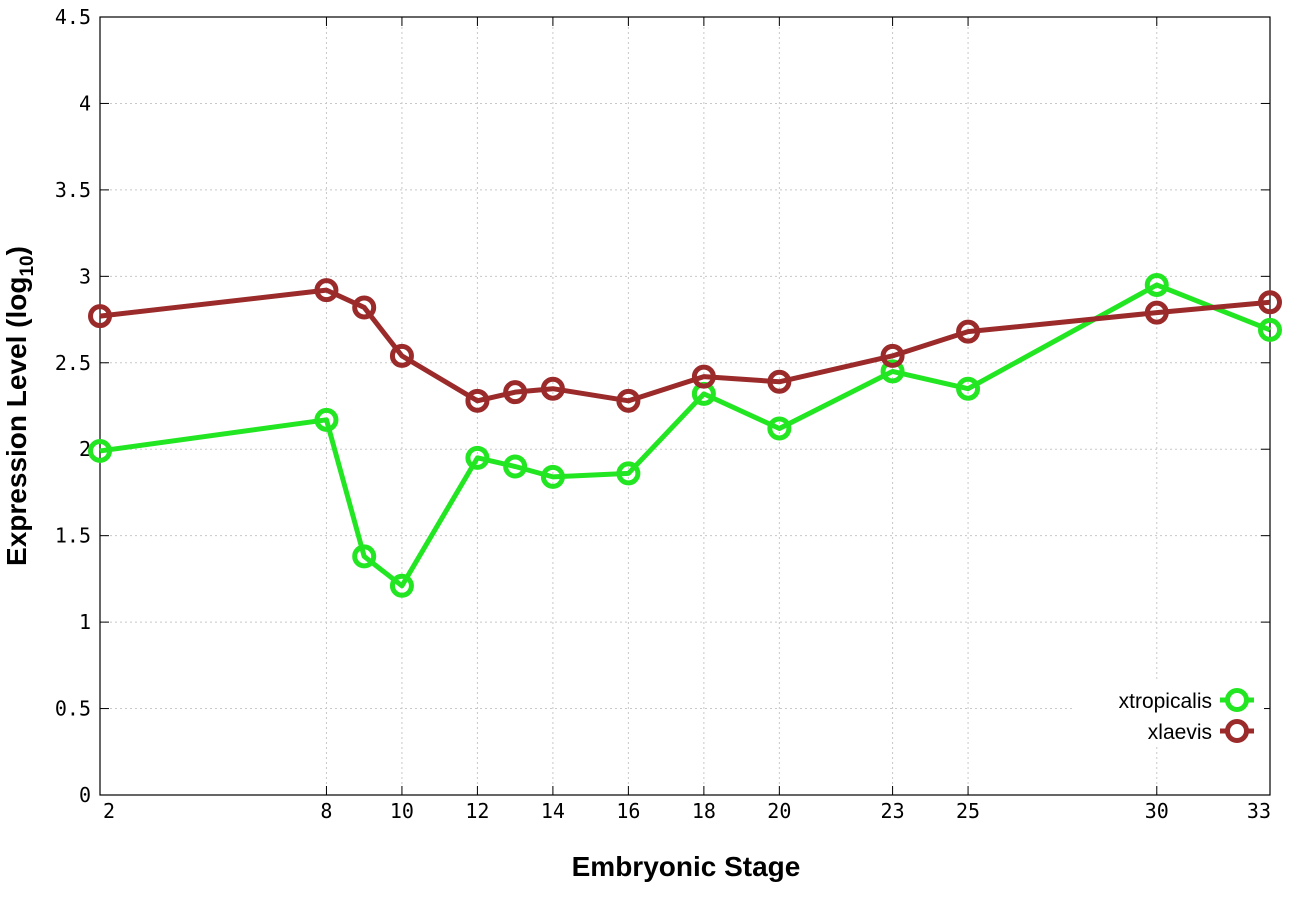 This screenshot has height=907, width=1296. What do you see at coordinates (1165, 701) in the screenshot?
I see `legend-label-xtropicalis: xtropicalis` at bounding box center [1165, 701].